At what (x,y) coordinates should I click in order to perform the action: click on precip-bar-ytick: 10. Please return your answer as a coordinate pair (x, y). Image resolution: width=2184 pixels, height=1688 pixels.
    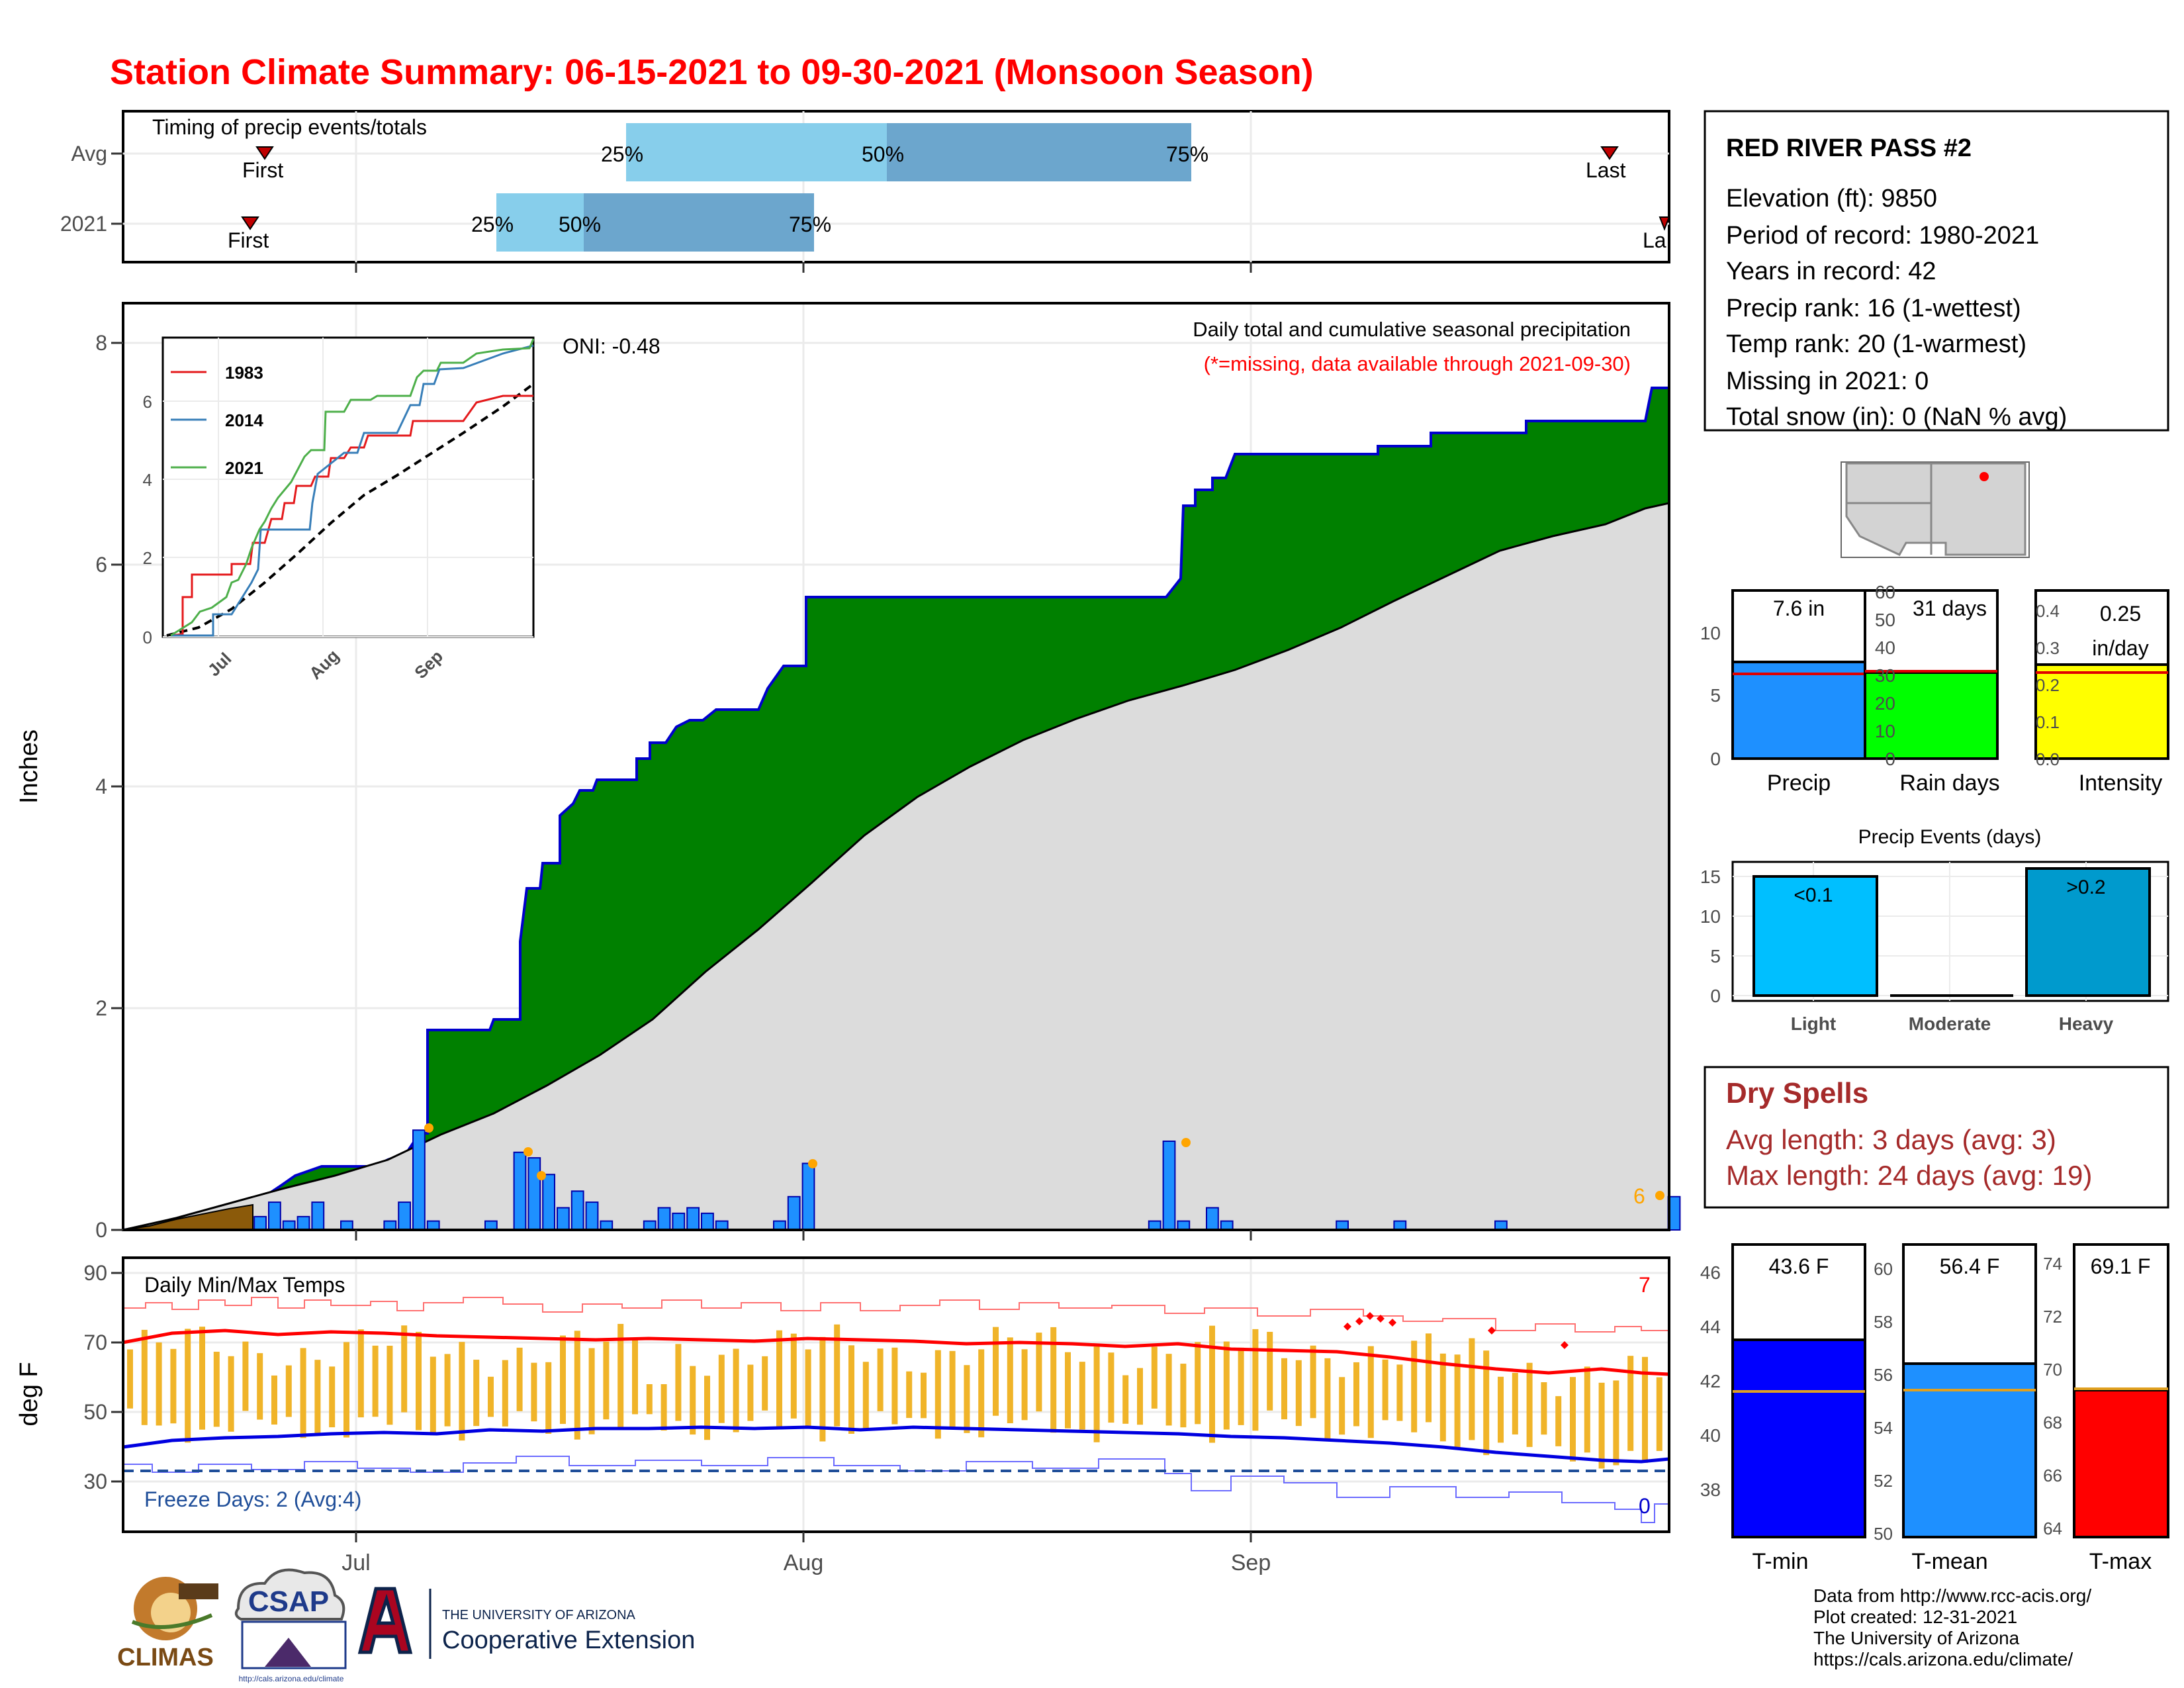
    Looking at the image, I should click on (1710, 633).